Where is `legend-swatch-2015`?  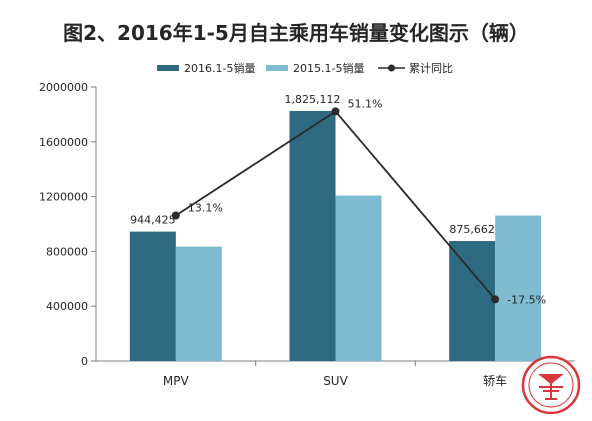
legend-swatch-2015 is located at coordinates (277, 68).